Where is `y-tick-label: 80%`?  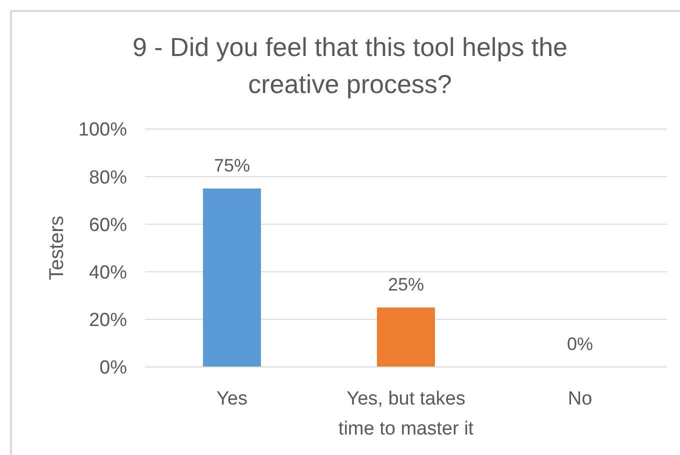
y-tick-label: 80% is located at coordinates (108, 177).